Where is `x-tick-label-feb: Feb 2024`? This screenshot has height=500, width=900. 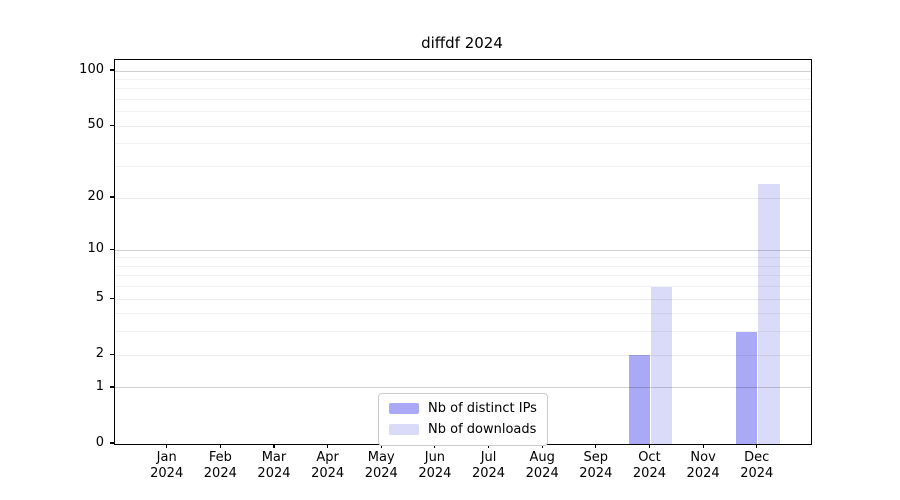 x-tick-label-feb: Feb 2024 is located at coordinates (220, 465).